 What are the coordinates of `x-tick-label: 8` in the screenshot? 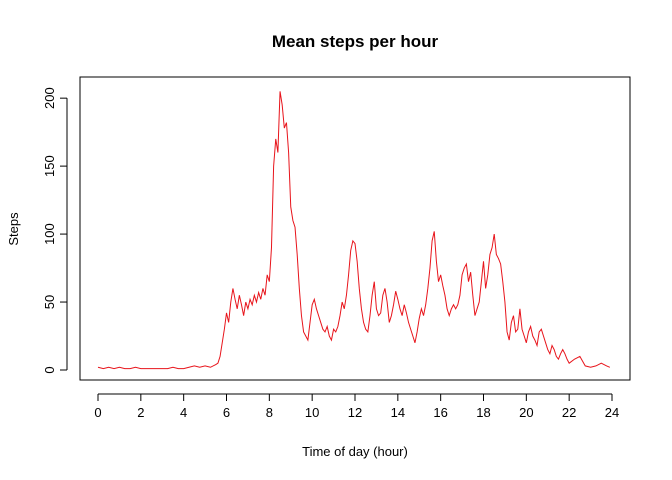 It's located at (269, 412).